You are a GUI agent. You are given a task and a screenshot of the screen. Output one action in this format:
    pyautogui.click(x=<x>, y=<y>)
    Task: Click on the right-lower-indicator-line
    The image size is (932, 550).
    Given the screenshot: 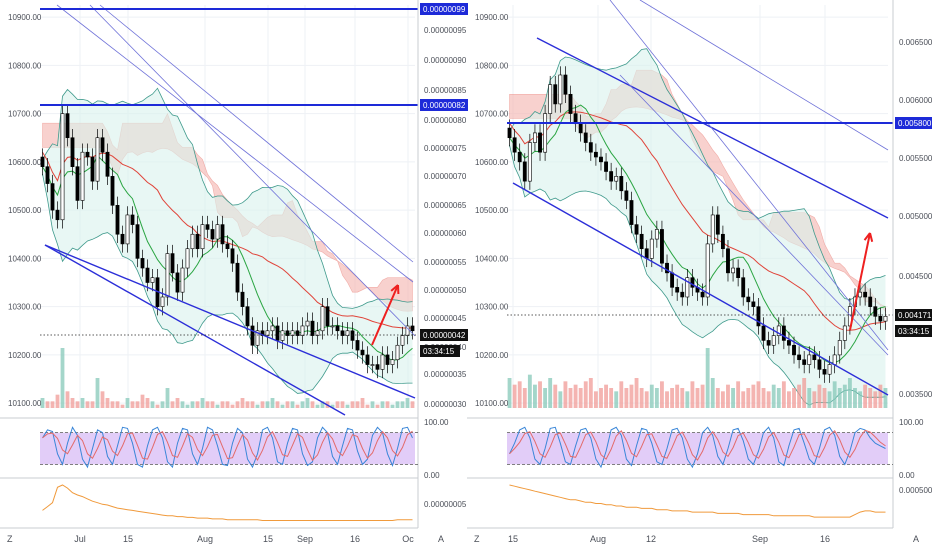 What is the action you would take?
    pyautogui.click(x=697, y=501)
    